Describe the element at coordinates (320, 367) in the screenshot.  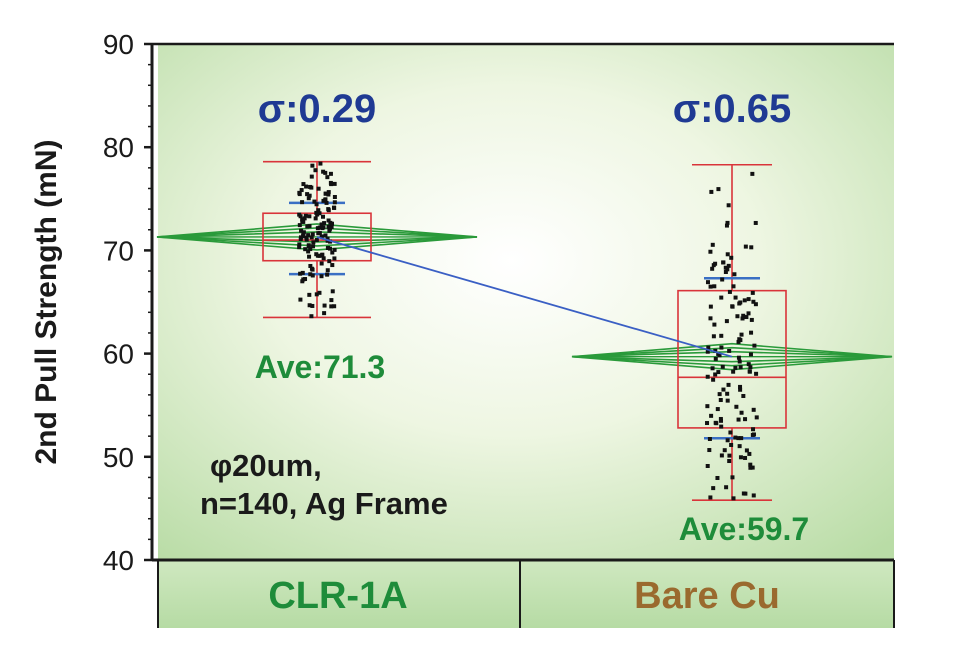
I see `ave-label-clr-1a: Ave:71.3` at that location.